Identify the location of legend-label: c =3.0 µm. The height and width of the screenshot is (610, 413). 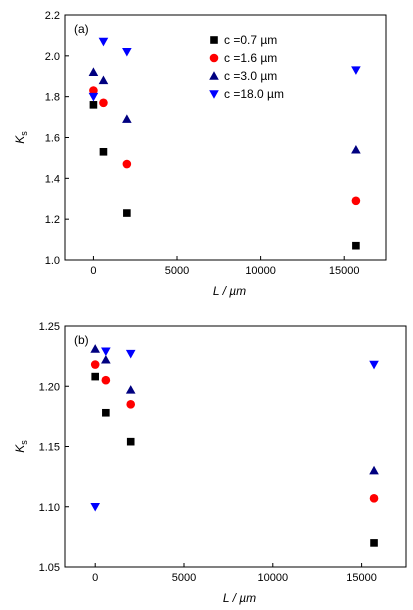
(250, 76).